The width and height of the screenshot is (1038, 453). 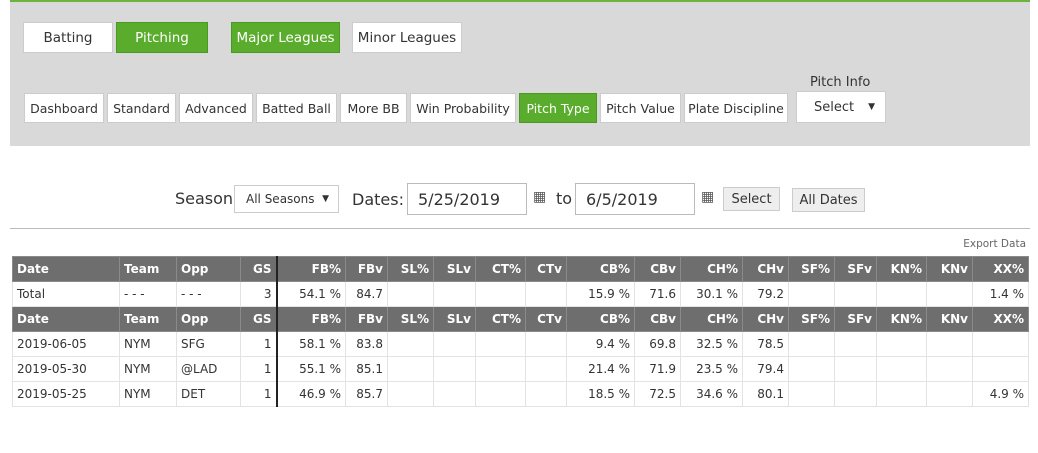 What do you see at coordinates (994, 244) in the screenshot?
I see `export-data-link: Export Data` at bounding box center [994, 244].